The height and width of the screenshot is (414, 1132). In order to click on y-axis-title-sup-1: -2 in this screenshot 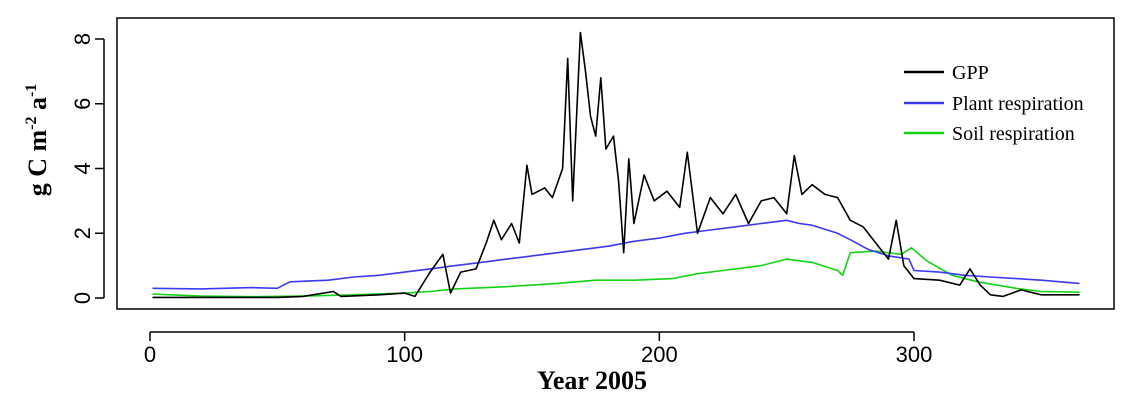, I will do `click(31, 123)`.